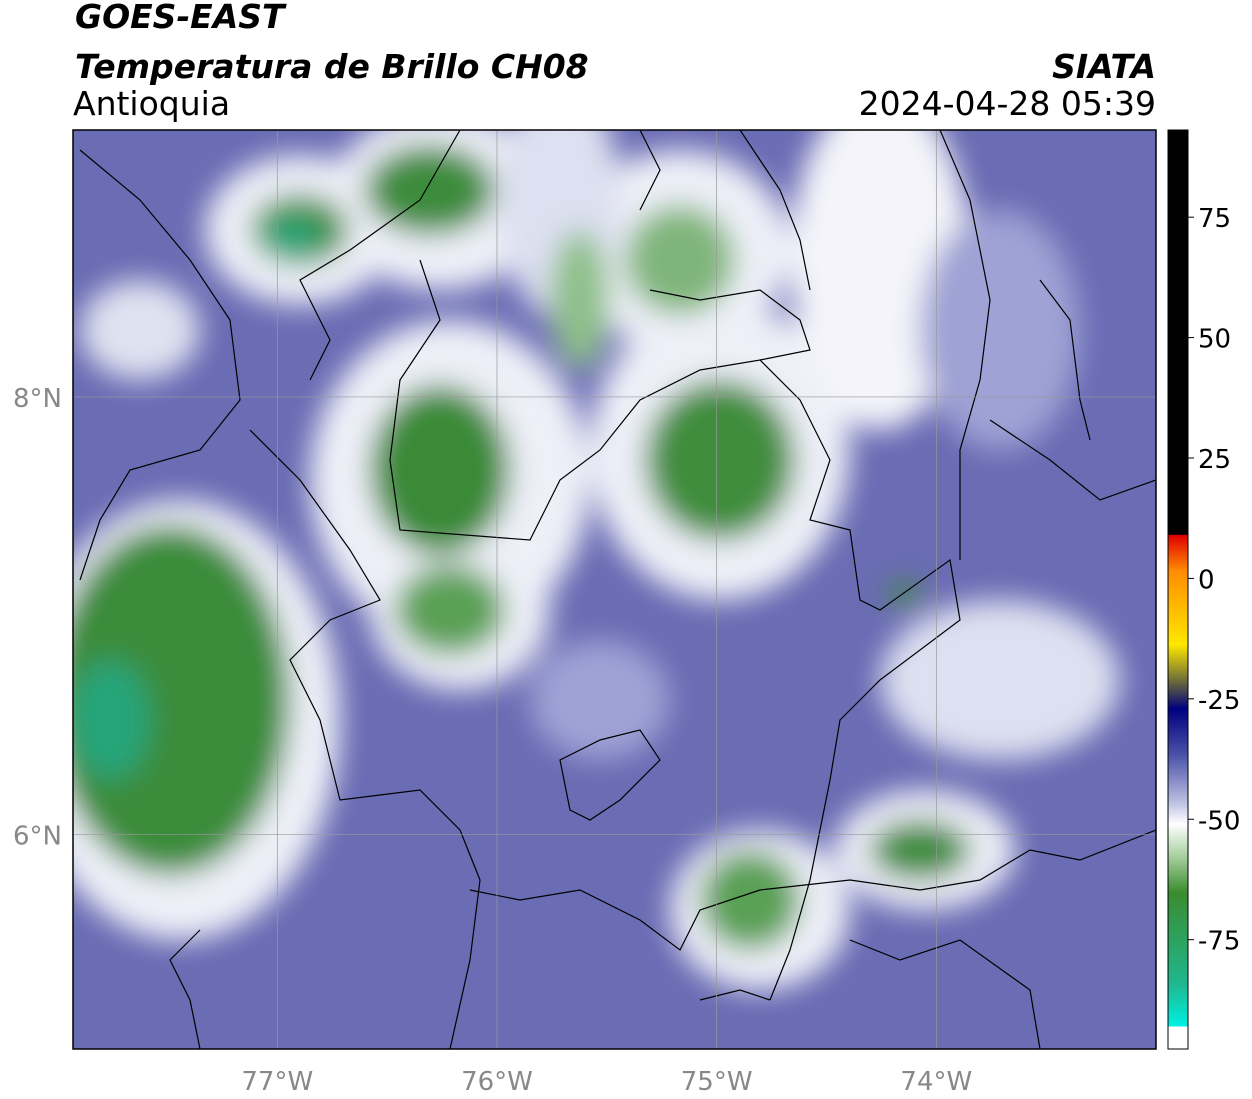 The height and width of the screenshot is (1099, 1252). I want to click on y-tick-label: 8°N, so click(37, 399).